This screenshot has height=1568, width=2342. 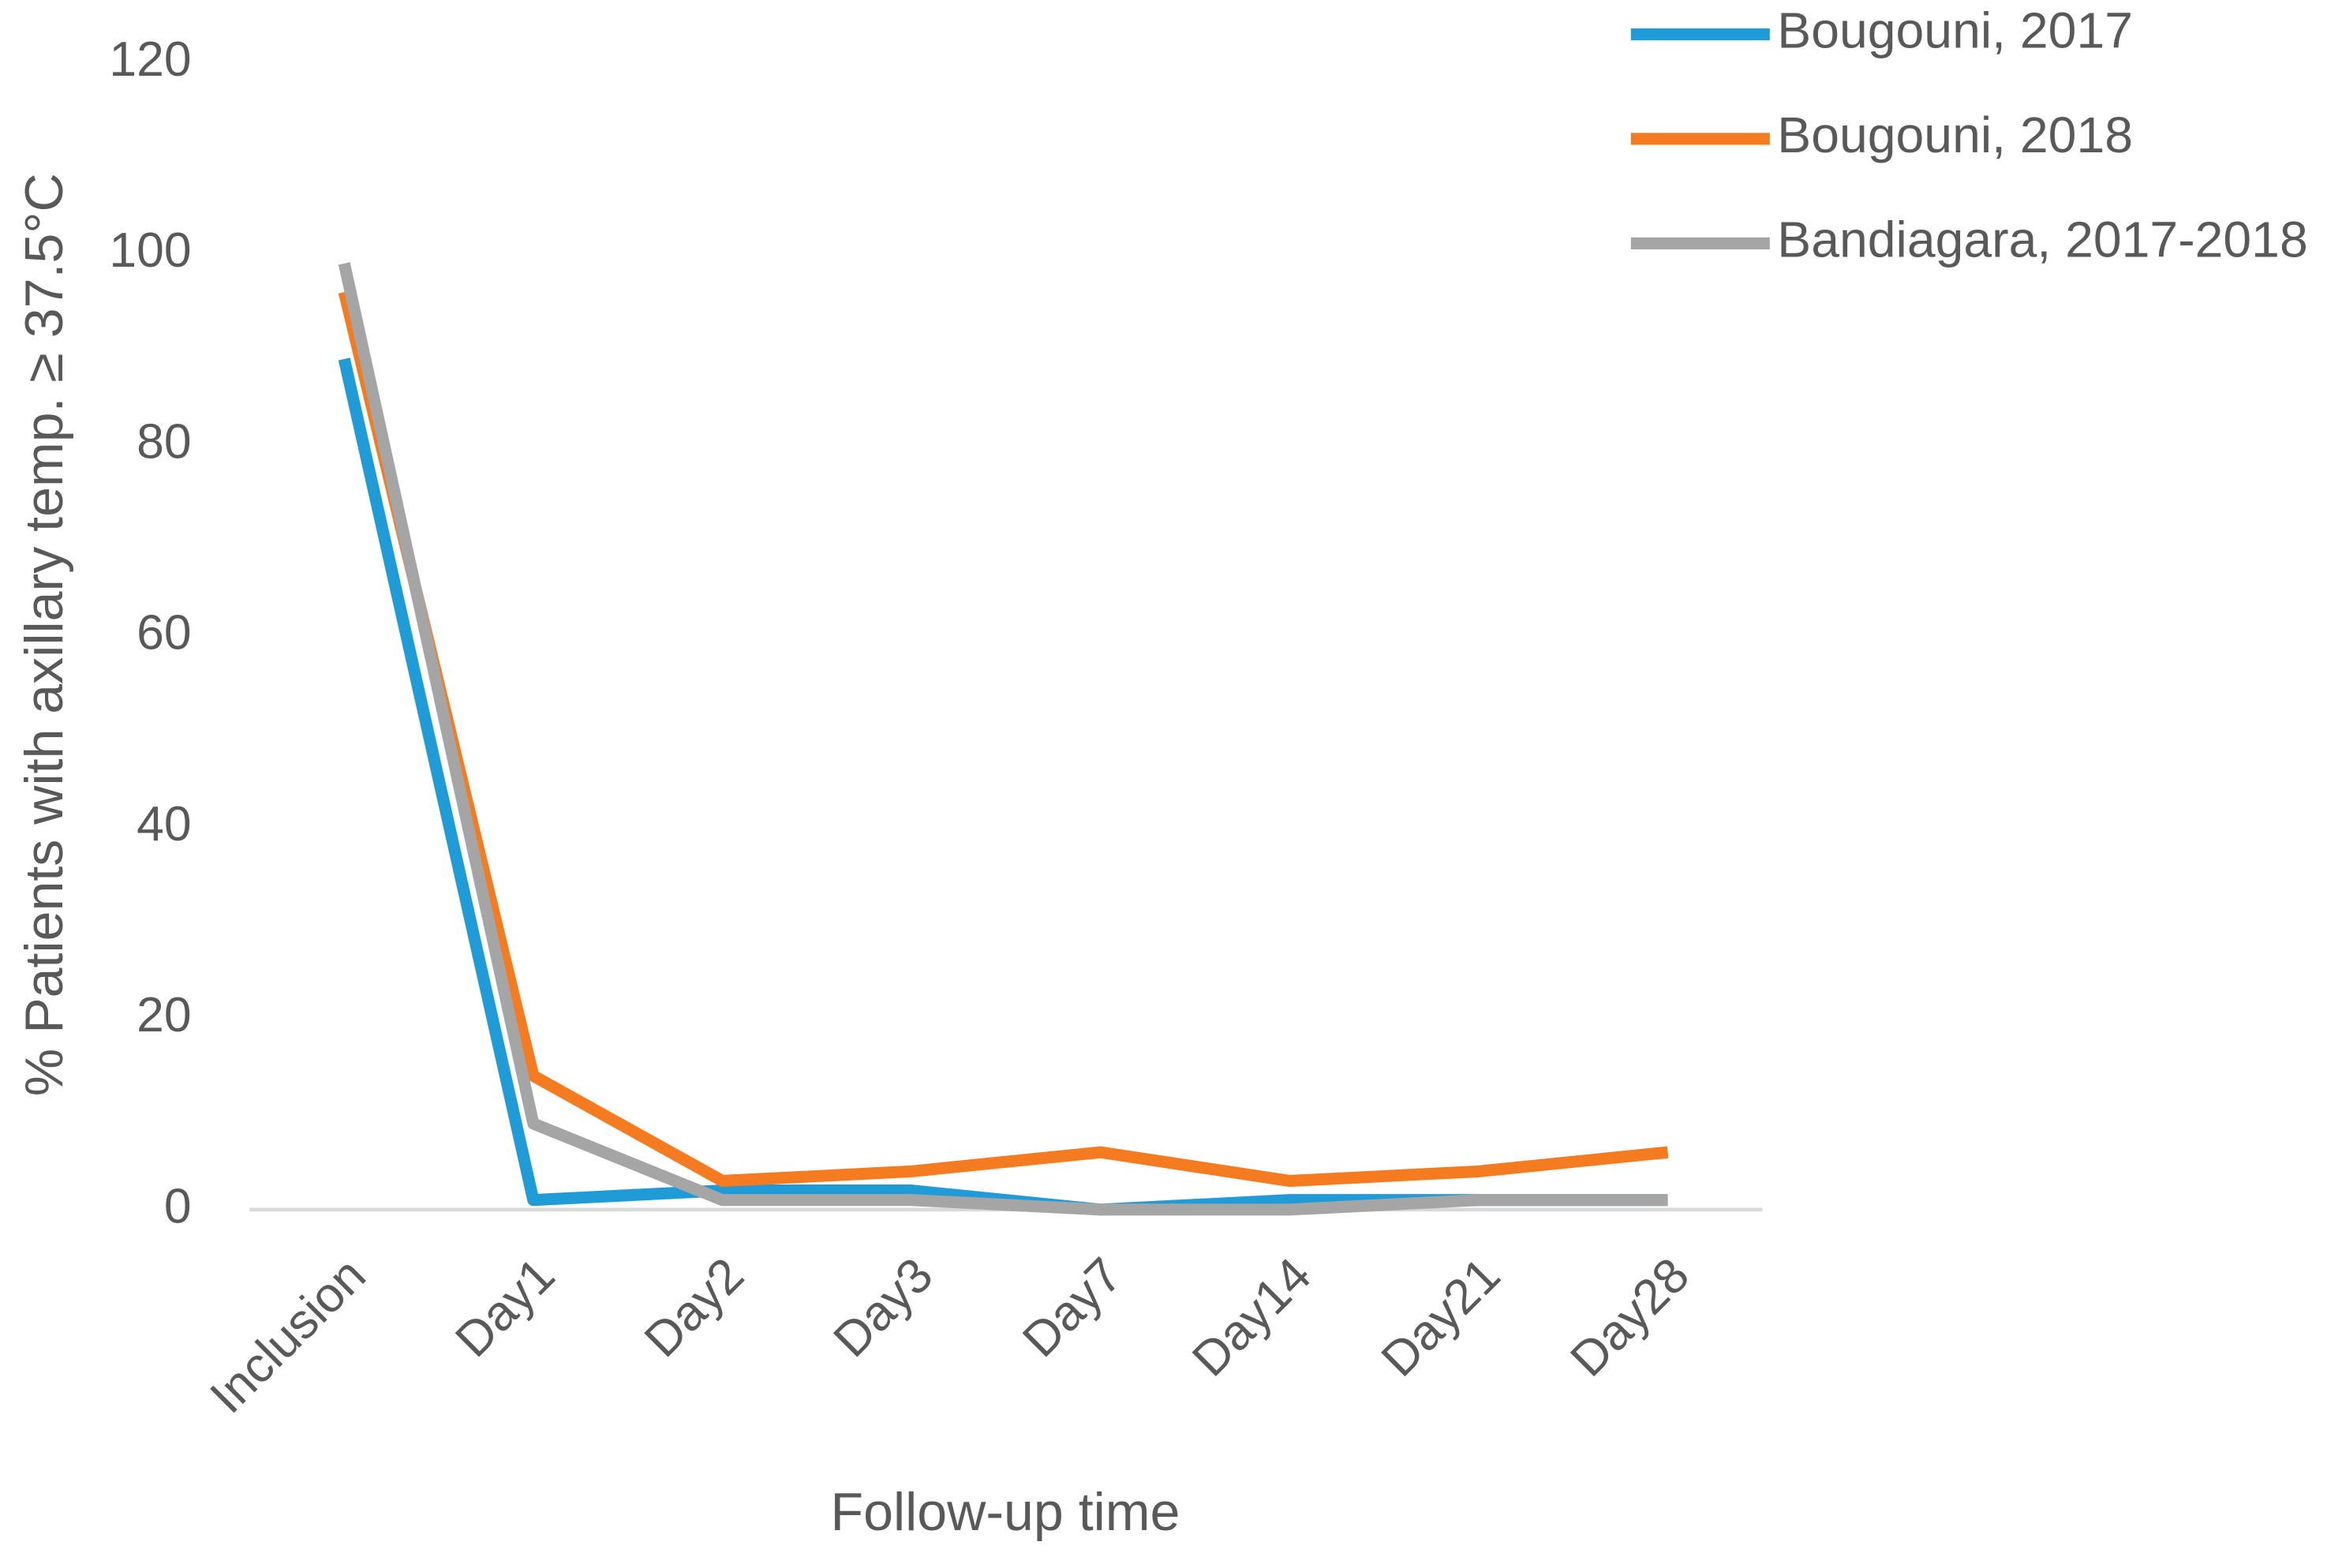 What do you see at coordinates (164, 1015) in the screenshot?
I see `y-tick-label: 20` at bounding box center [164, 1015].